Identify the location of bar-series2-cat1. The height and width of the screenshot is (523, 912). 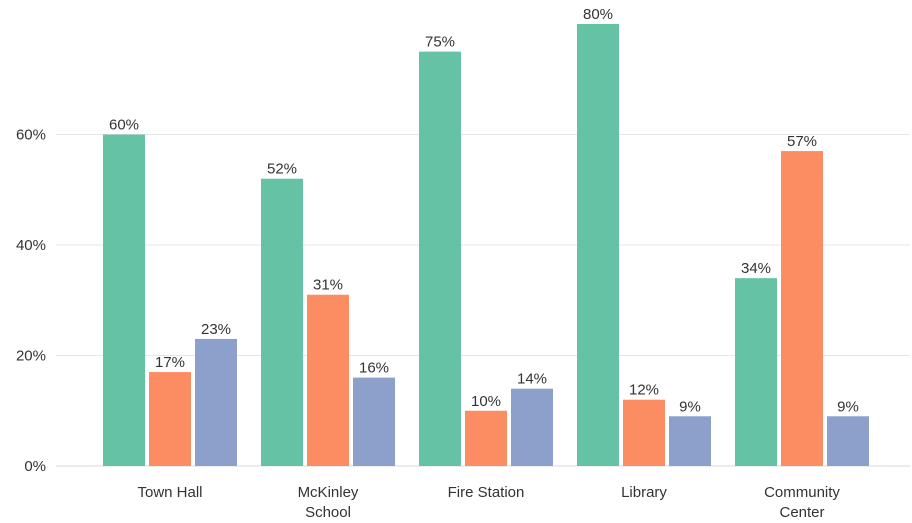
(170, 419).